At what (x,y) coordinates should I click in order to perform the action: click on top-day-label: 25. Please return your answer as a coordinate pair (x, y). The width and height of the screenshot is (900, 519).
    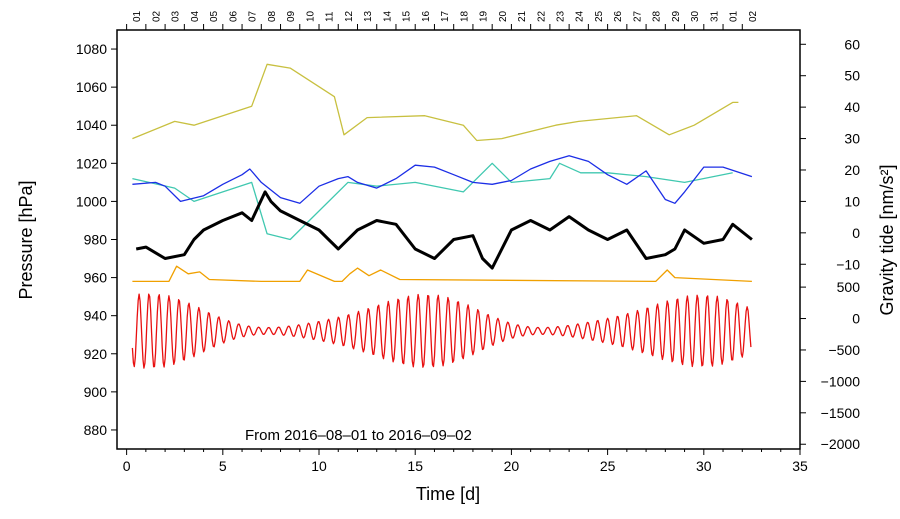
    Looking at the image, I should click on (599, 16).